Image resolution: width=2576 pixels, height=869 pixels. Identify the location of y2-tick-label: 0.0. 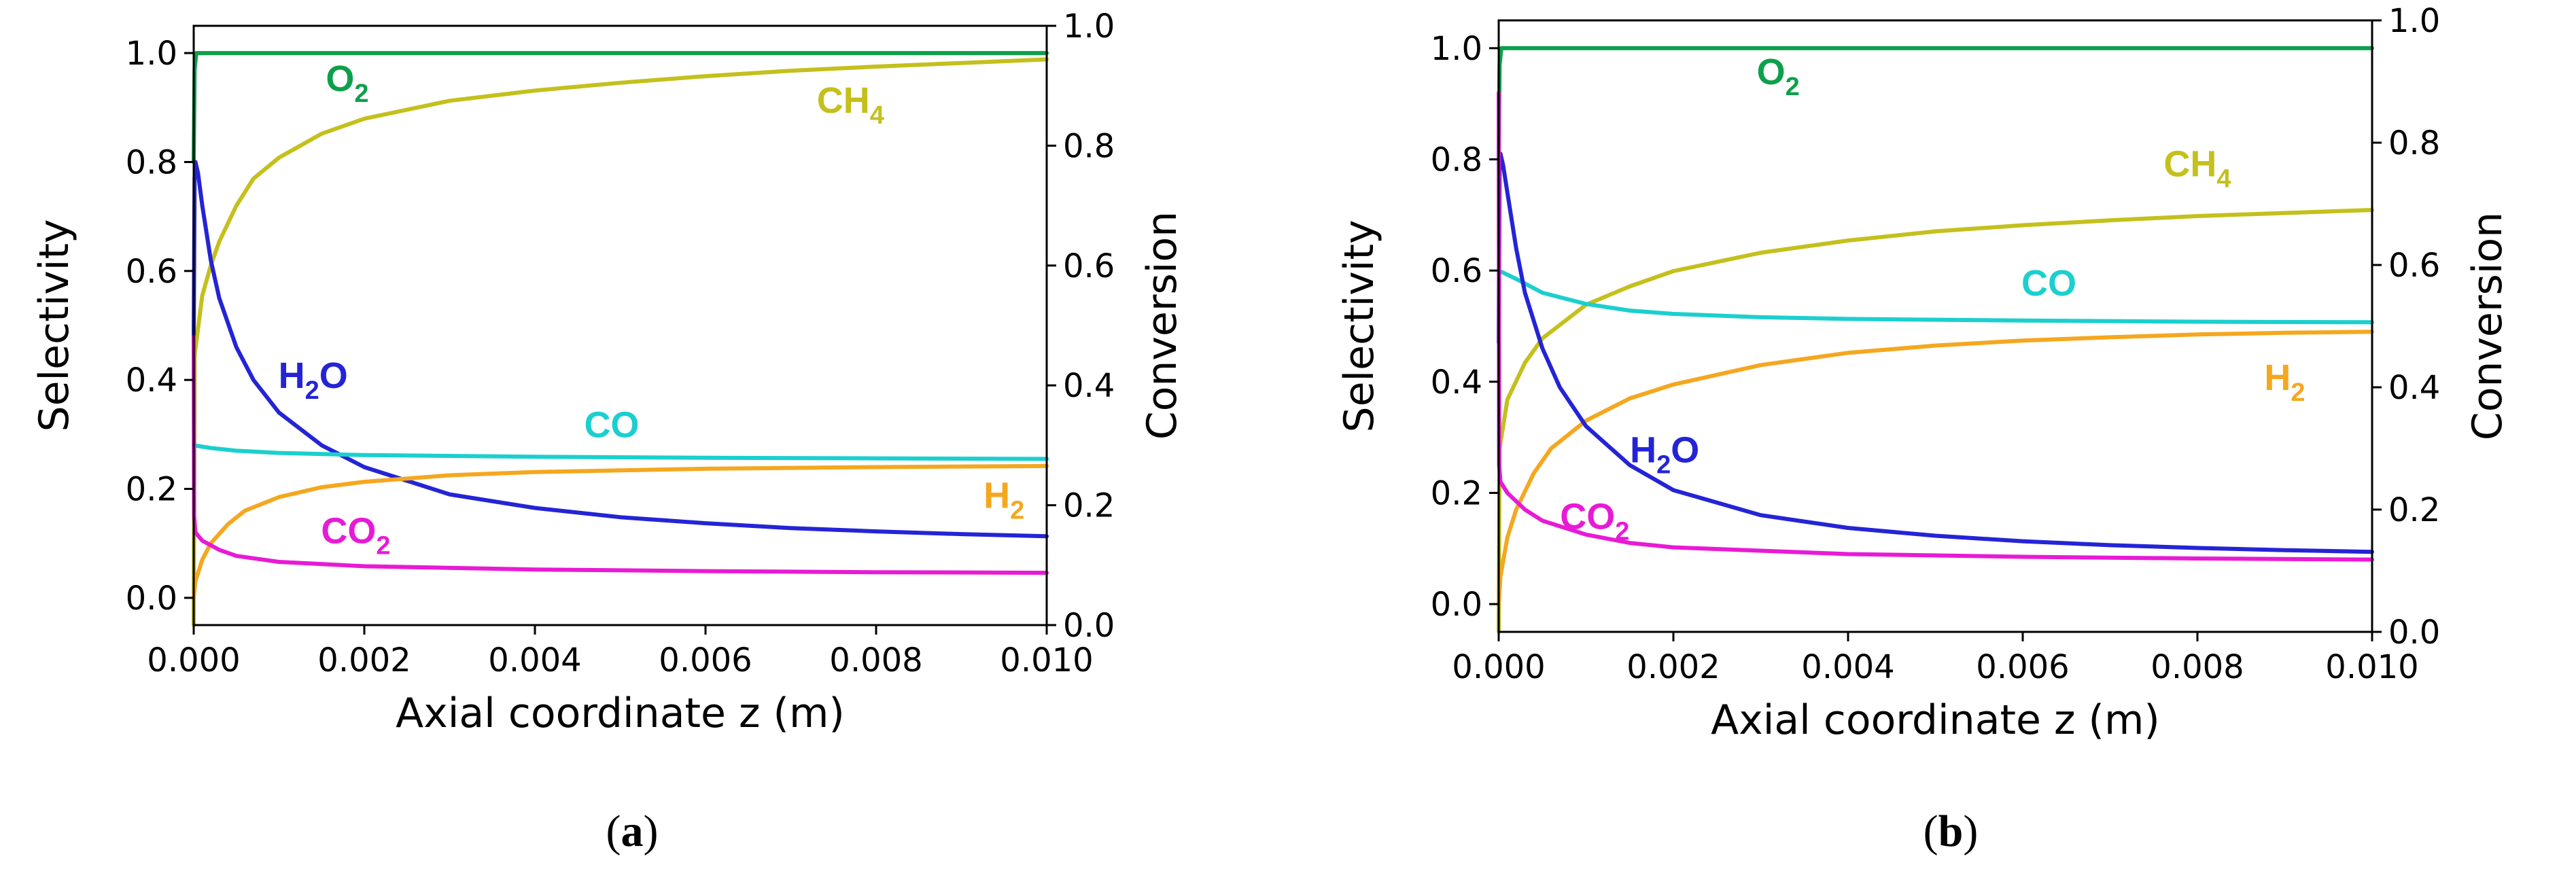
(1089, 626).